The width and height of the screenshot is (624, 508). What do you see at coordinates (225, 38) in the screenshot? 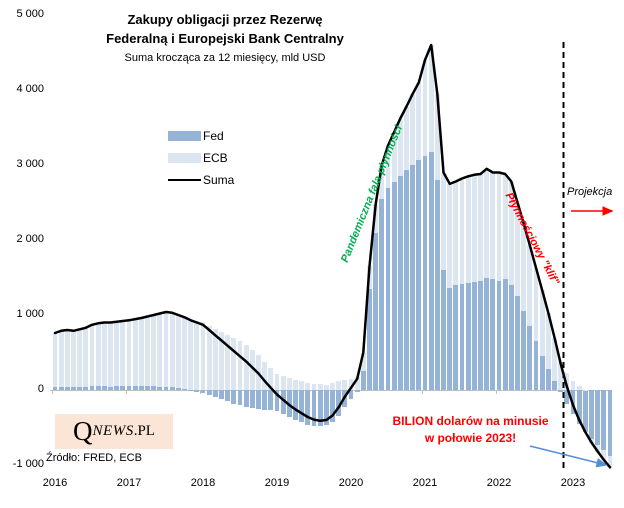
I see `chart-title-line2: Federalną i Europejski Bank Centralny` at bounding box center [225, 38].